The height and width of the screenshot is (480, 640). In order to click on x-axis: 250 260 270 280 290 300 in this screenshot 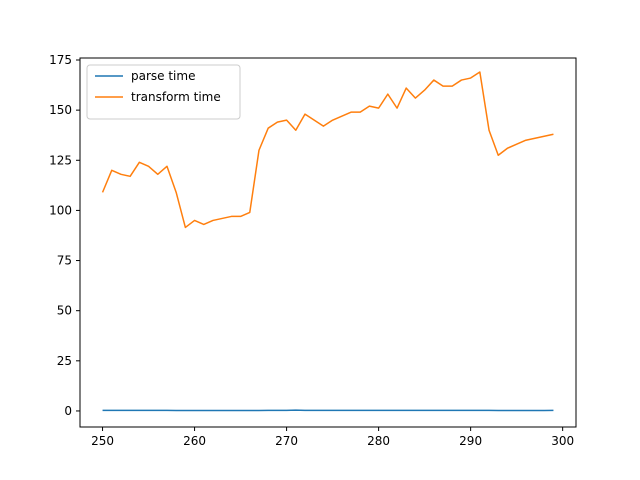, I will do `click(332, 437)`.